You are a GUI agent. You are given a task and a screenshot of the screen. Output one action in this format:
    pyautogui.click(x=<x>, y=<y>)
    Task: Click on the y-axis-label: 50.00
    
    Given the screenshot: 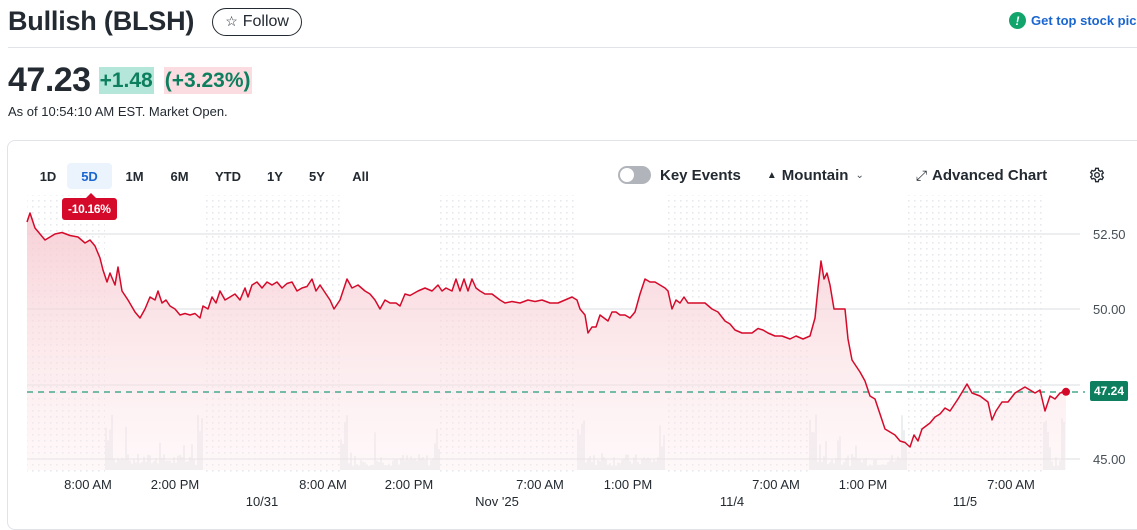 What is the action you would take?
    pyautogui.click(x=1109, y=309)
    